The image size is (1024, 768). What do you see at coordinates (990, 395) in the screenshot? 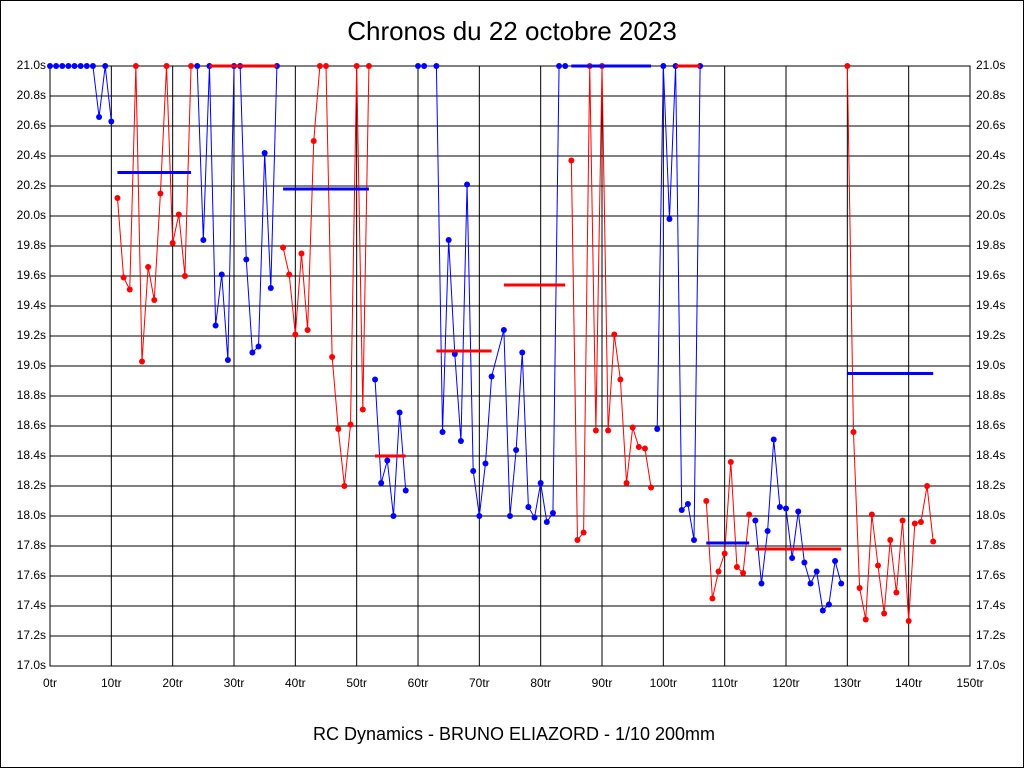
I see `y-tick-label-right: 18.8s` at bounding box center [990, 395].